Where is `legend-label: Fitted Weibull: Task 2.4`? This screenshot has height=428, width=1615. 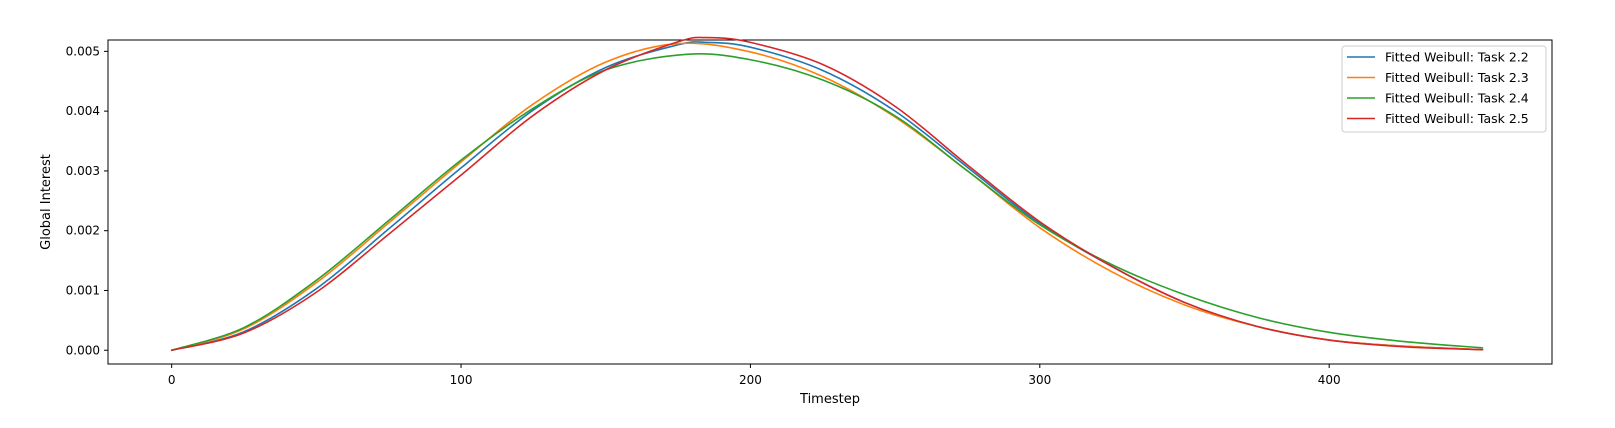 legend-label: Fitted Weibull: Task 2.4 is located at coordinates (1457, 98).